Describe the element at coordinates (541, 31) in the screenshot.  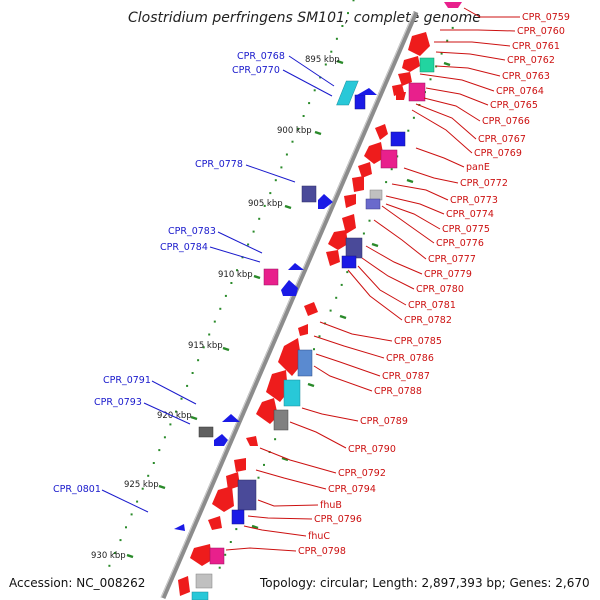
I see `gene-label: CPR_0760` at that location.